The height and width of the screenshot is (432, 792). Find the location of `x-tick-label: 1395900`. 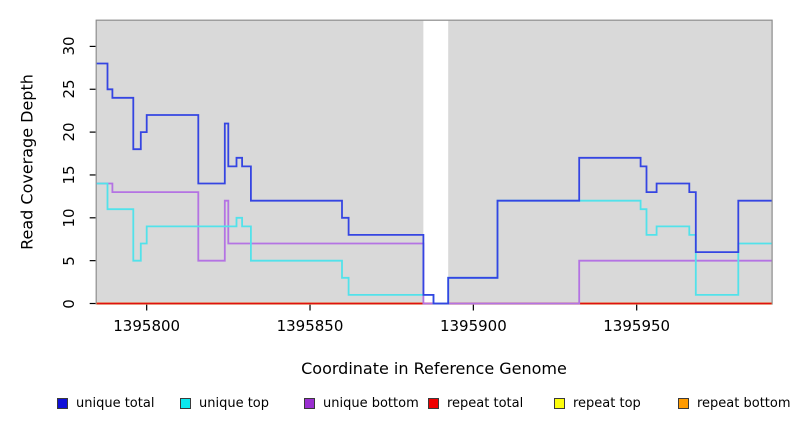

x-tick-label: 1395900 is located at coordinates (473, 326).